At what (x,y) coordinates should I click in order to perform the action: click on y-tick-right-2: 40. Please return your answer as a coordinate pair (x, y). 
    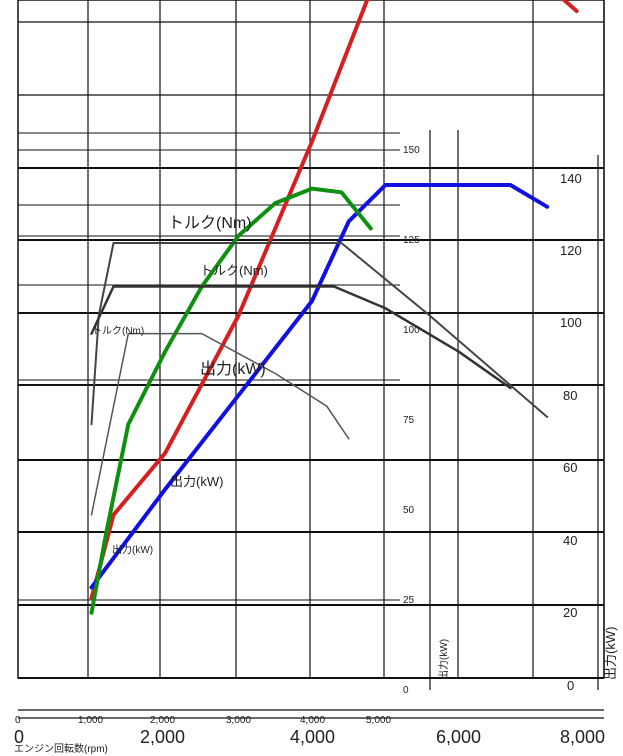
    Looking at the image, I should click on (570, 540).